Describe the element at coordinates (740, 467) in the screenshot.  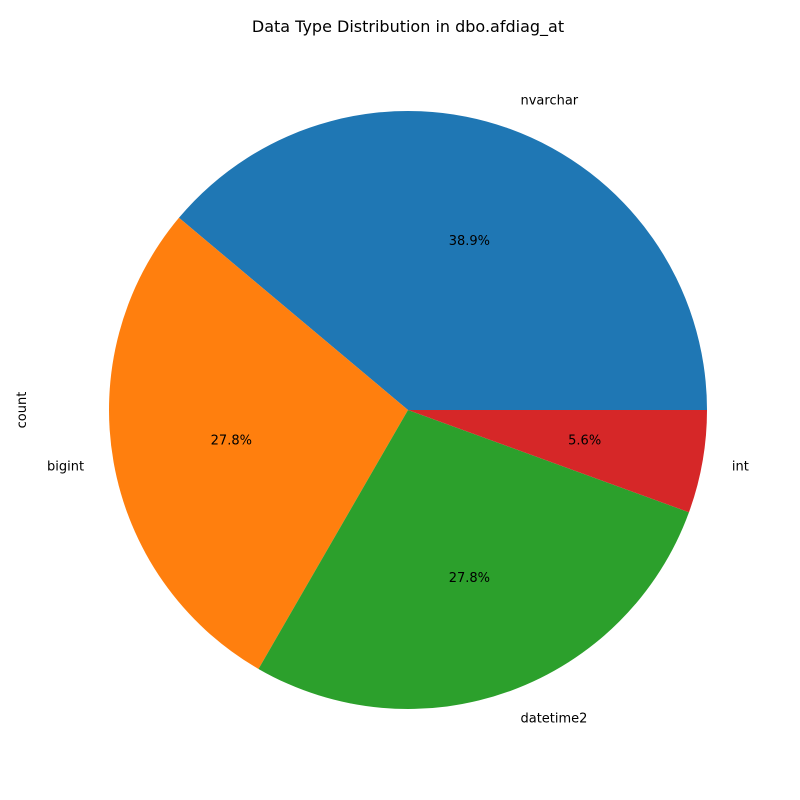
I see `category-label-int: int` at that location.